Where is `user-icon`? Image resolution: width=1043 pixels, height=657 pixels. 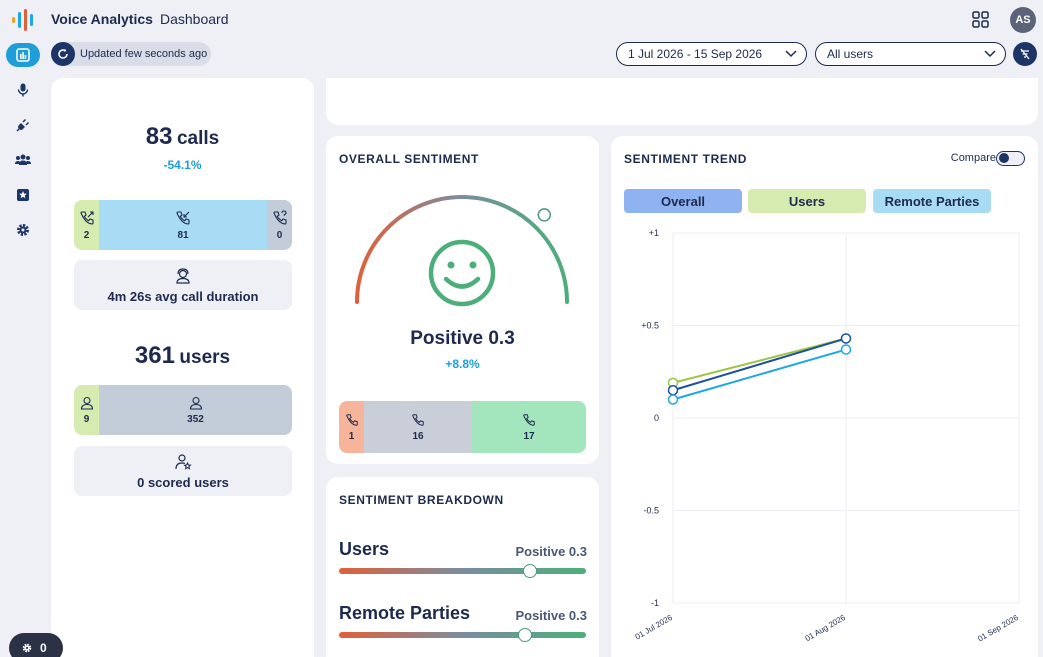
user-icon is located at coordinates (195, 403).